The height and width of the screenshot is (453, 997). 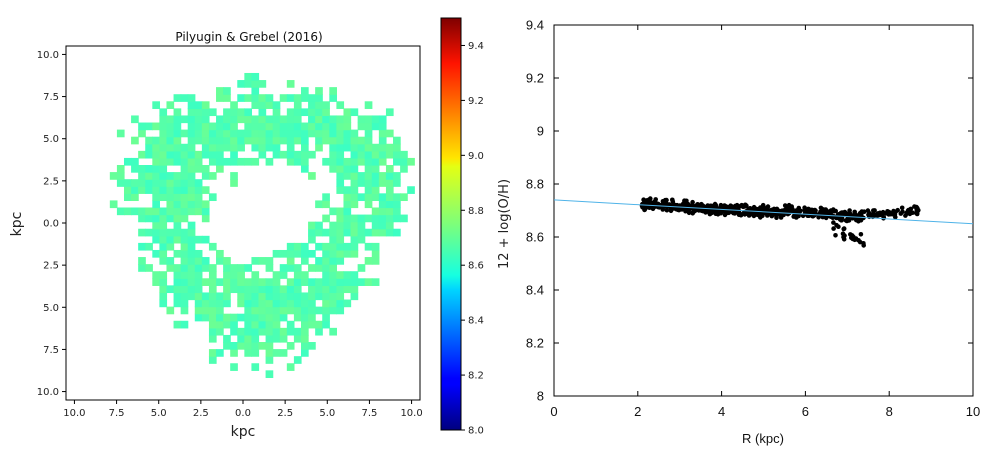 What do you see at coordinates (369, 413) in the screenshot?
I see `heatmap-x-tick-label: 7.5` at bounding box center [369, 413].